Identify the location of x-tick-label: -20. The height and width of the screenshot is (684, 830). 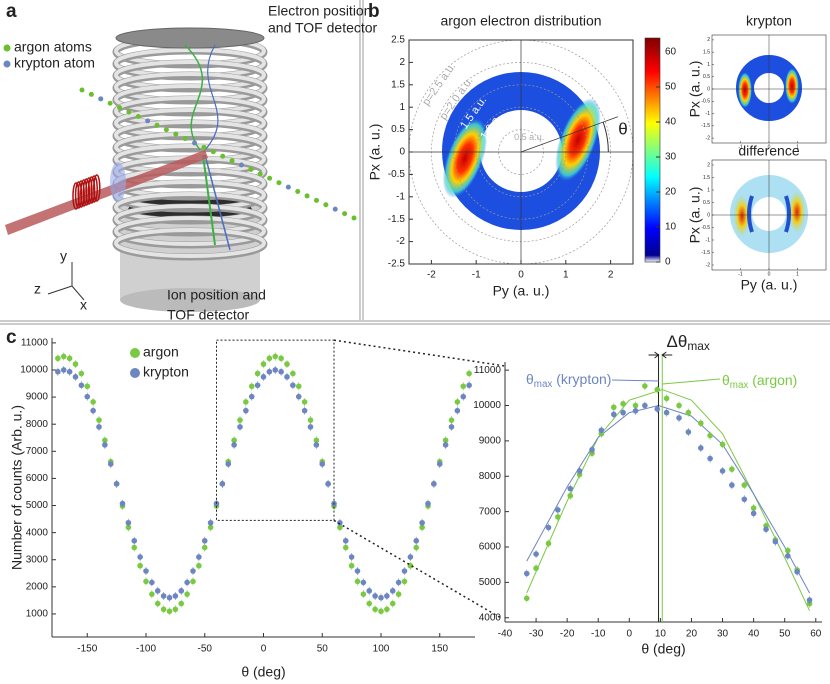
(567, 634).